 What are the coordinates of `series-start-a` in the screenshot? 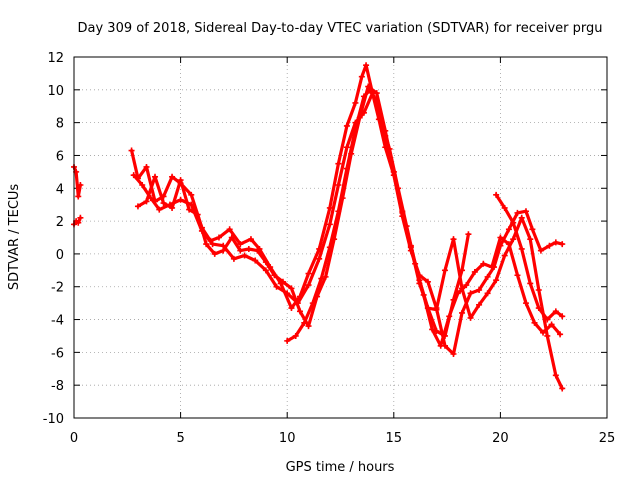 It's located at (77, 181).